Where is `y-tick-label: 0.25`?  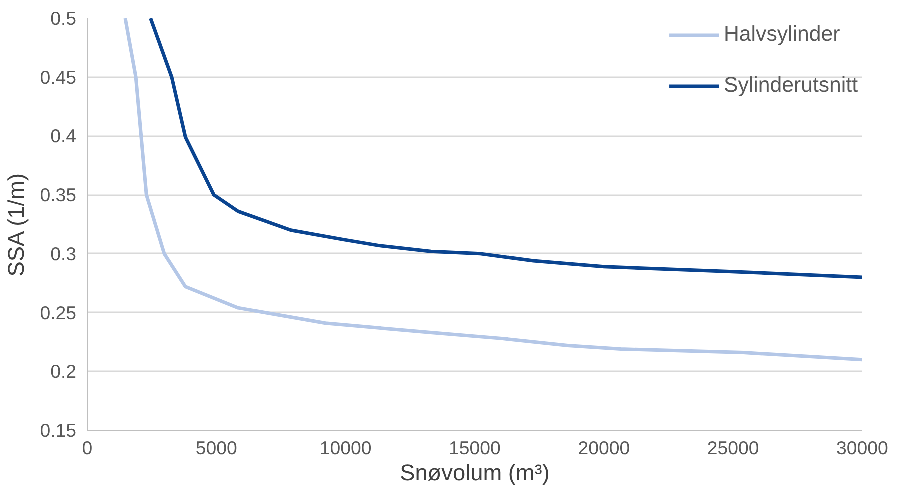 y-tick-label: 0.25 is located at coordinates (58, 313).